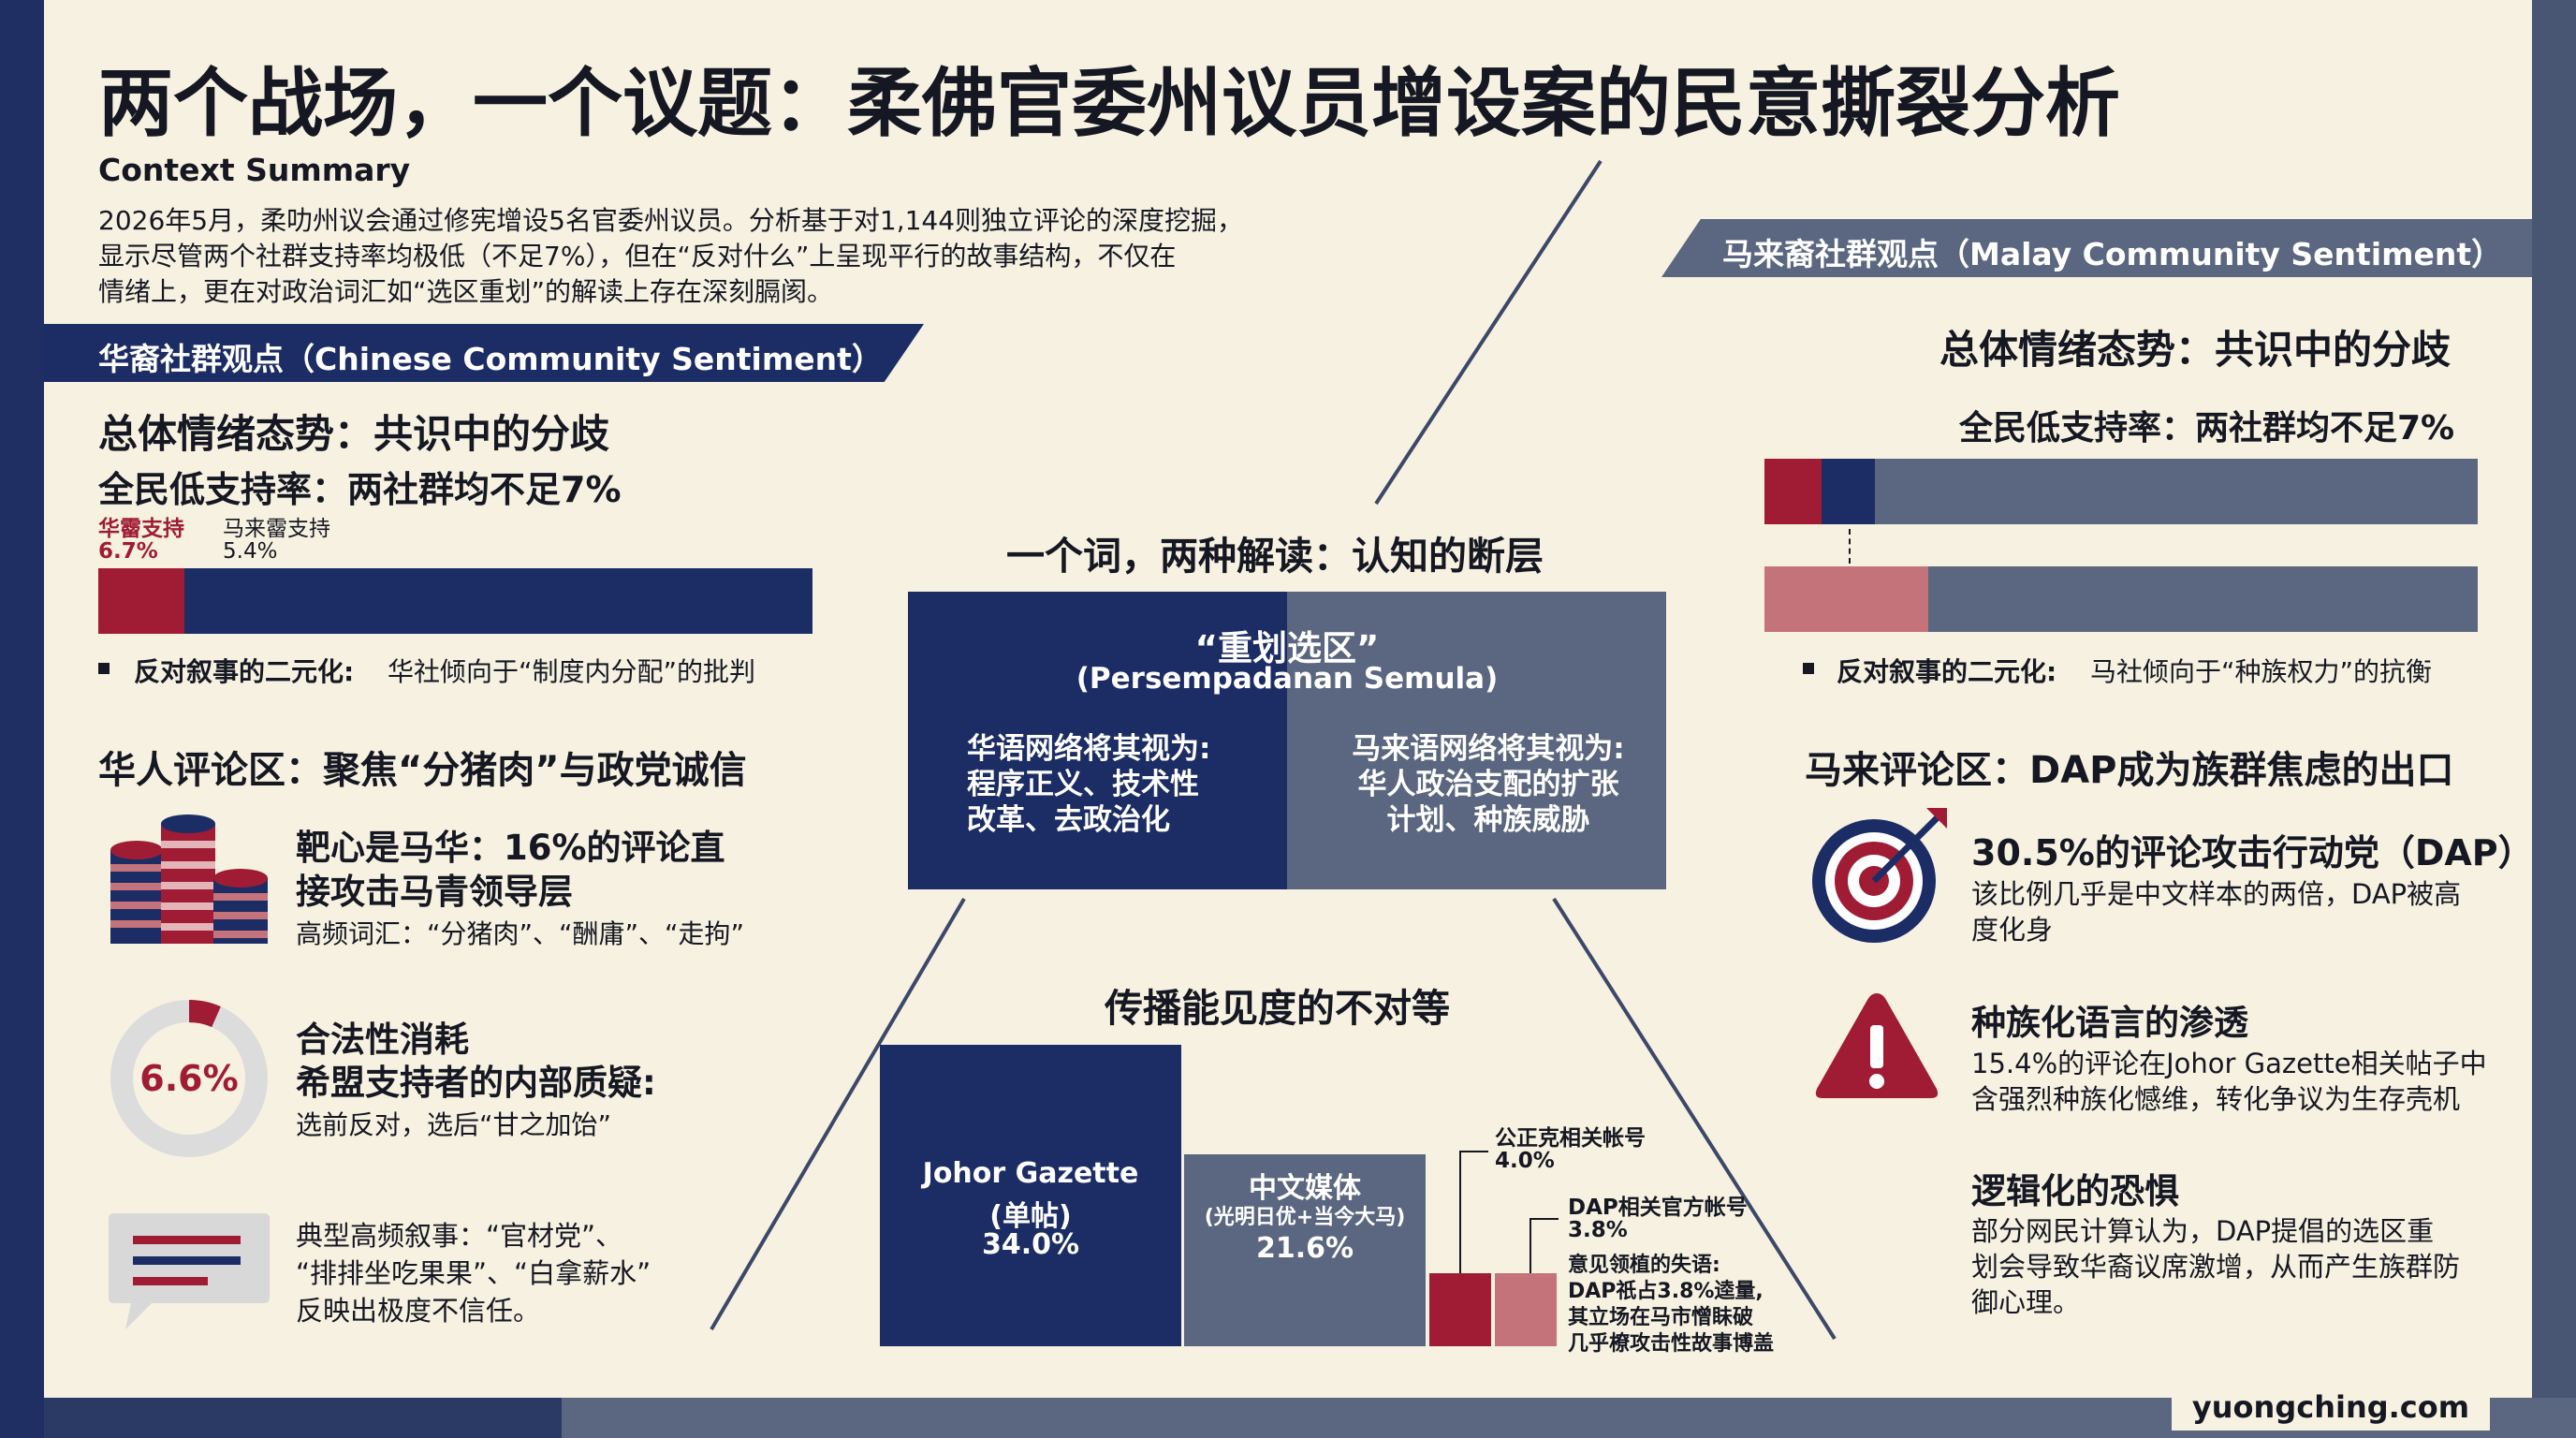 This screenshot has width=2576, height=1438. I want to click on right-bar1-red, so click(1793, 491).